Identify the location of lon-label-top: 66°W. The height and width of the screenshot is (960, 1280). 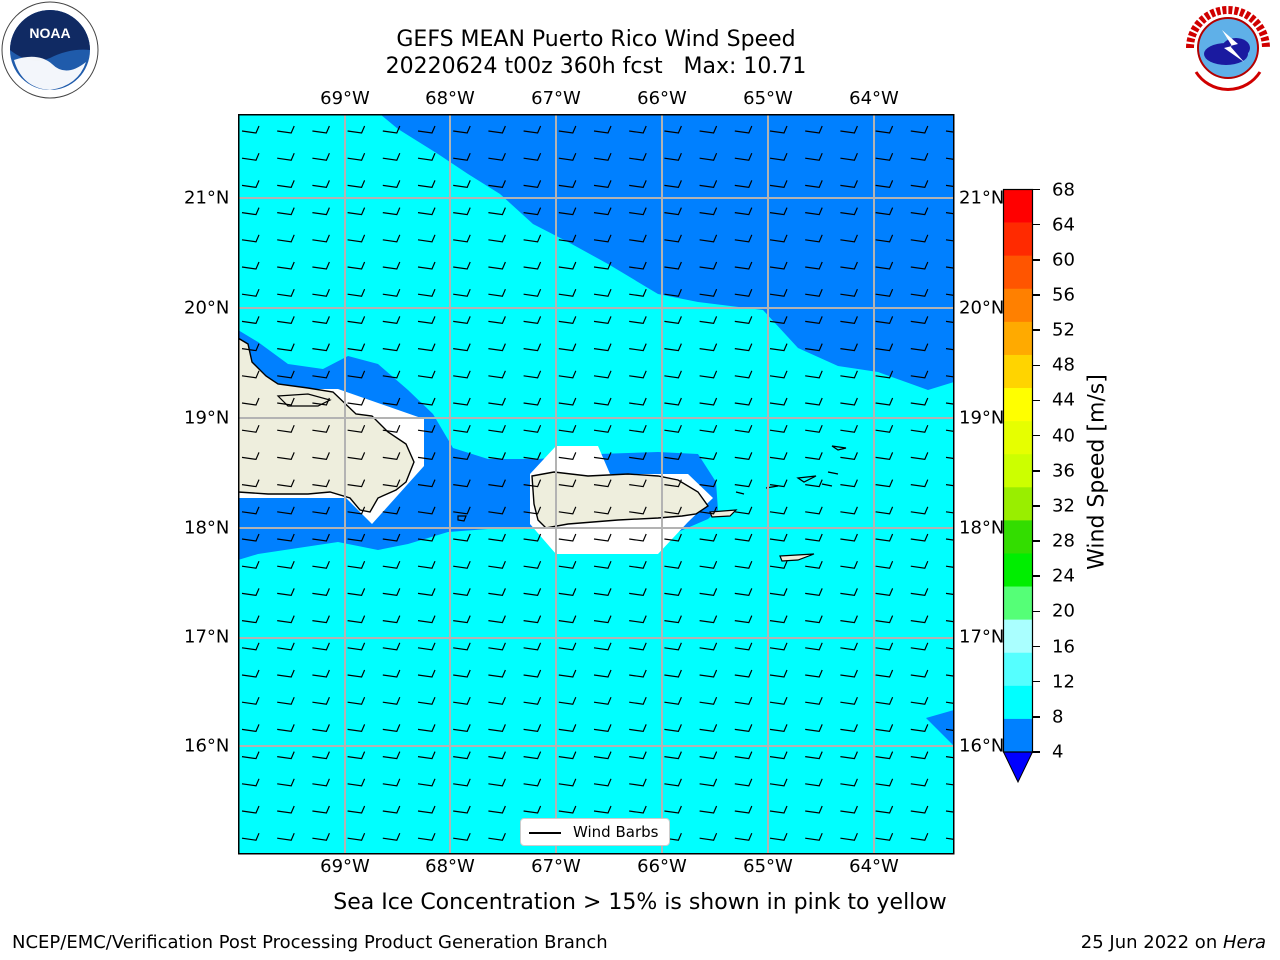
(662, 98).